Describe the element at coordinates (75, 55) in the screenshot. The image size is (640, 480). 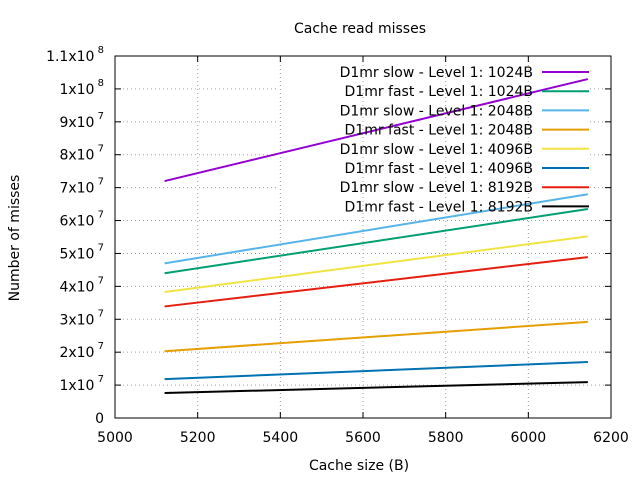
I see `y-tick-label: 1.1x10 8` at that location.